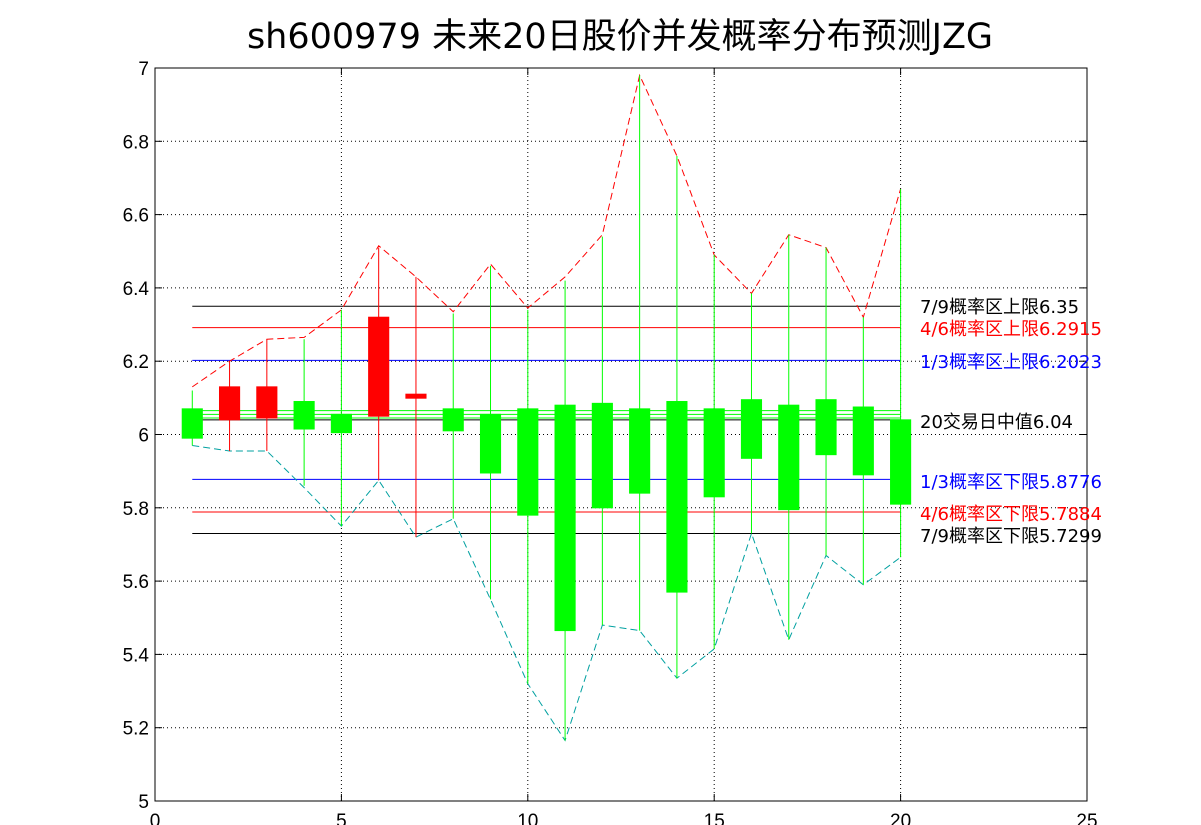 The width and height of the screenshot is (1201, 825). I want to click on y-tick-label: 5.8, so click(136, 509).